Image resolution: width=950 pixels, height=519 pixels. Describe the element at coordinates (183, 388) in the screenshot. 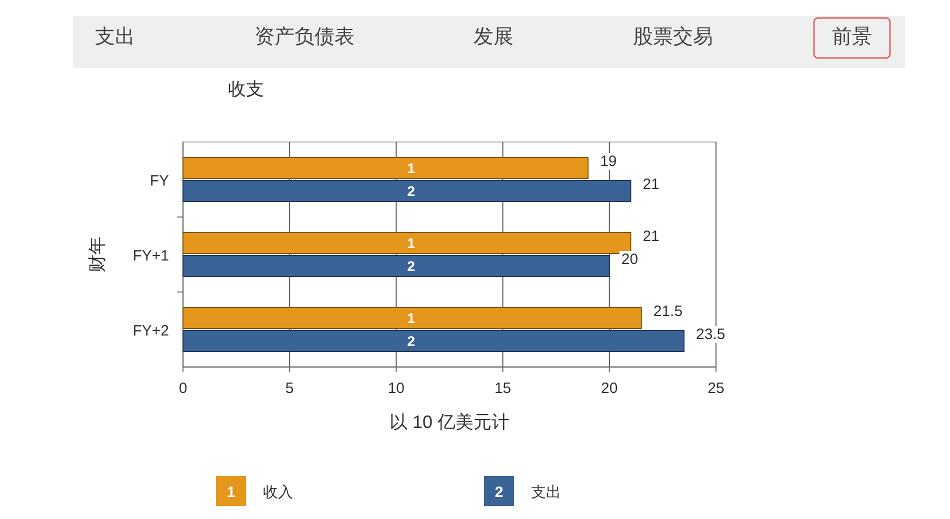

I see `x-tick-label: 0` at that location.